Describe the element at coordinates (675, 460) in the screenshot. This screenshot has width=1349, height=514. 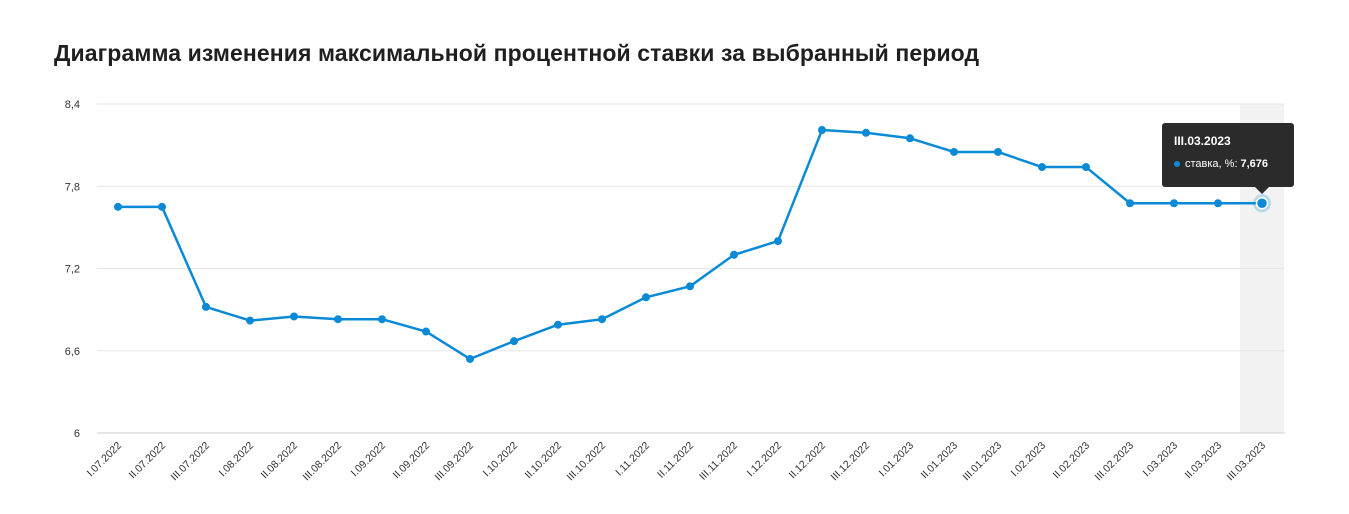
I see `x-tick-label: II.11.2022` at that location.